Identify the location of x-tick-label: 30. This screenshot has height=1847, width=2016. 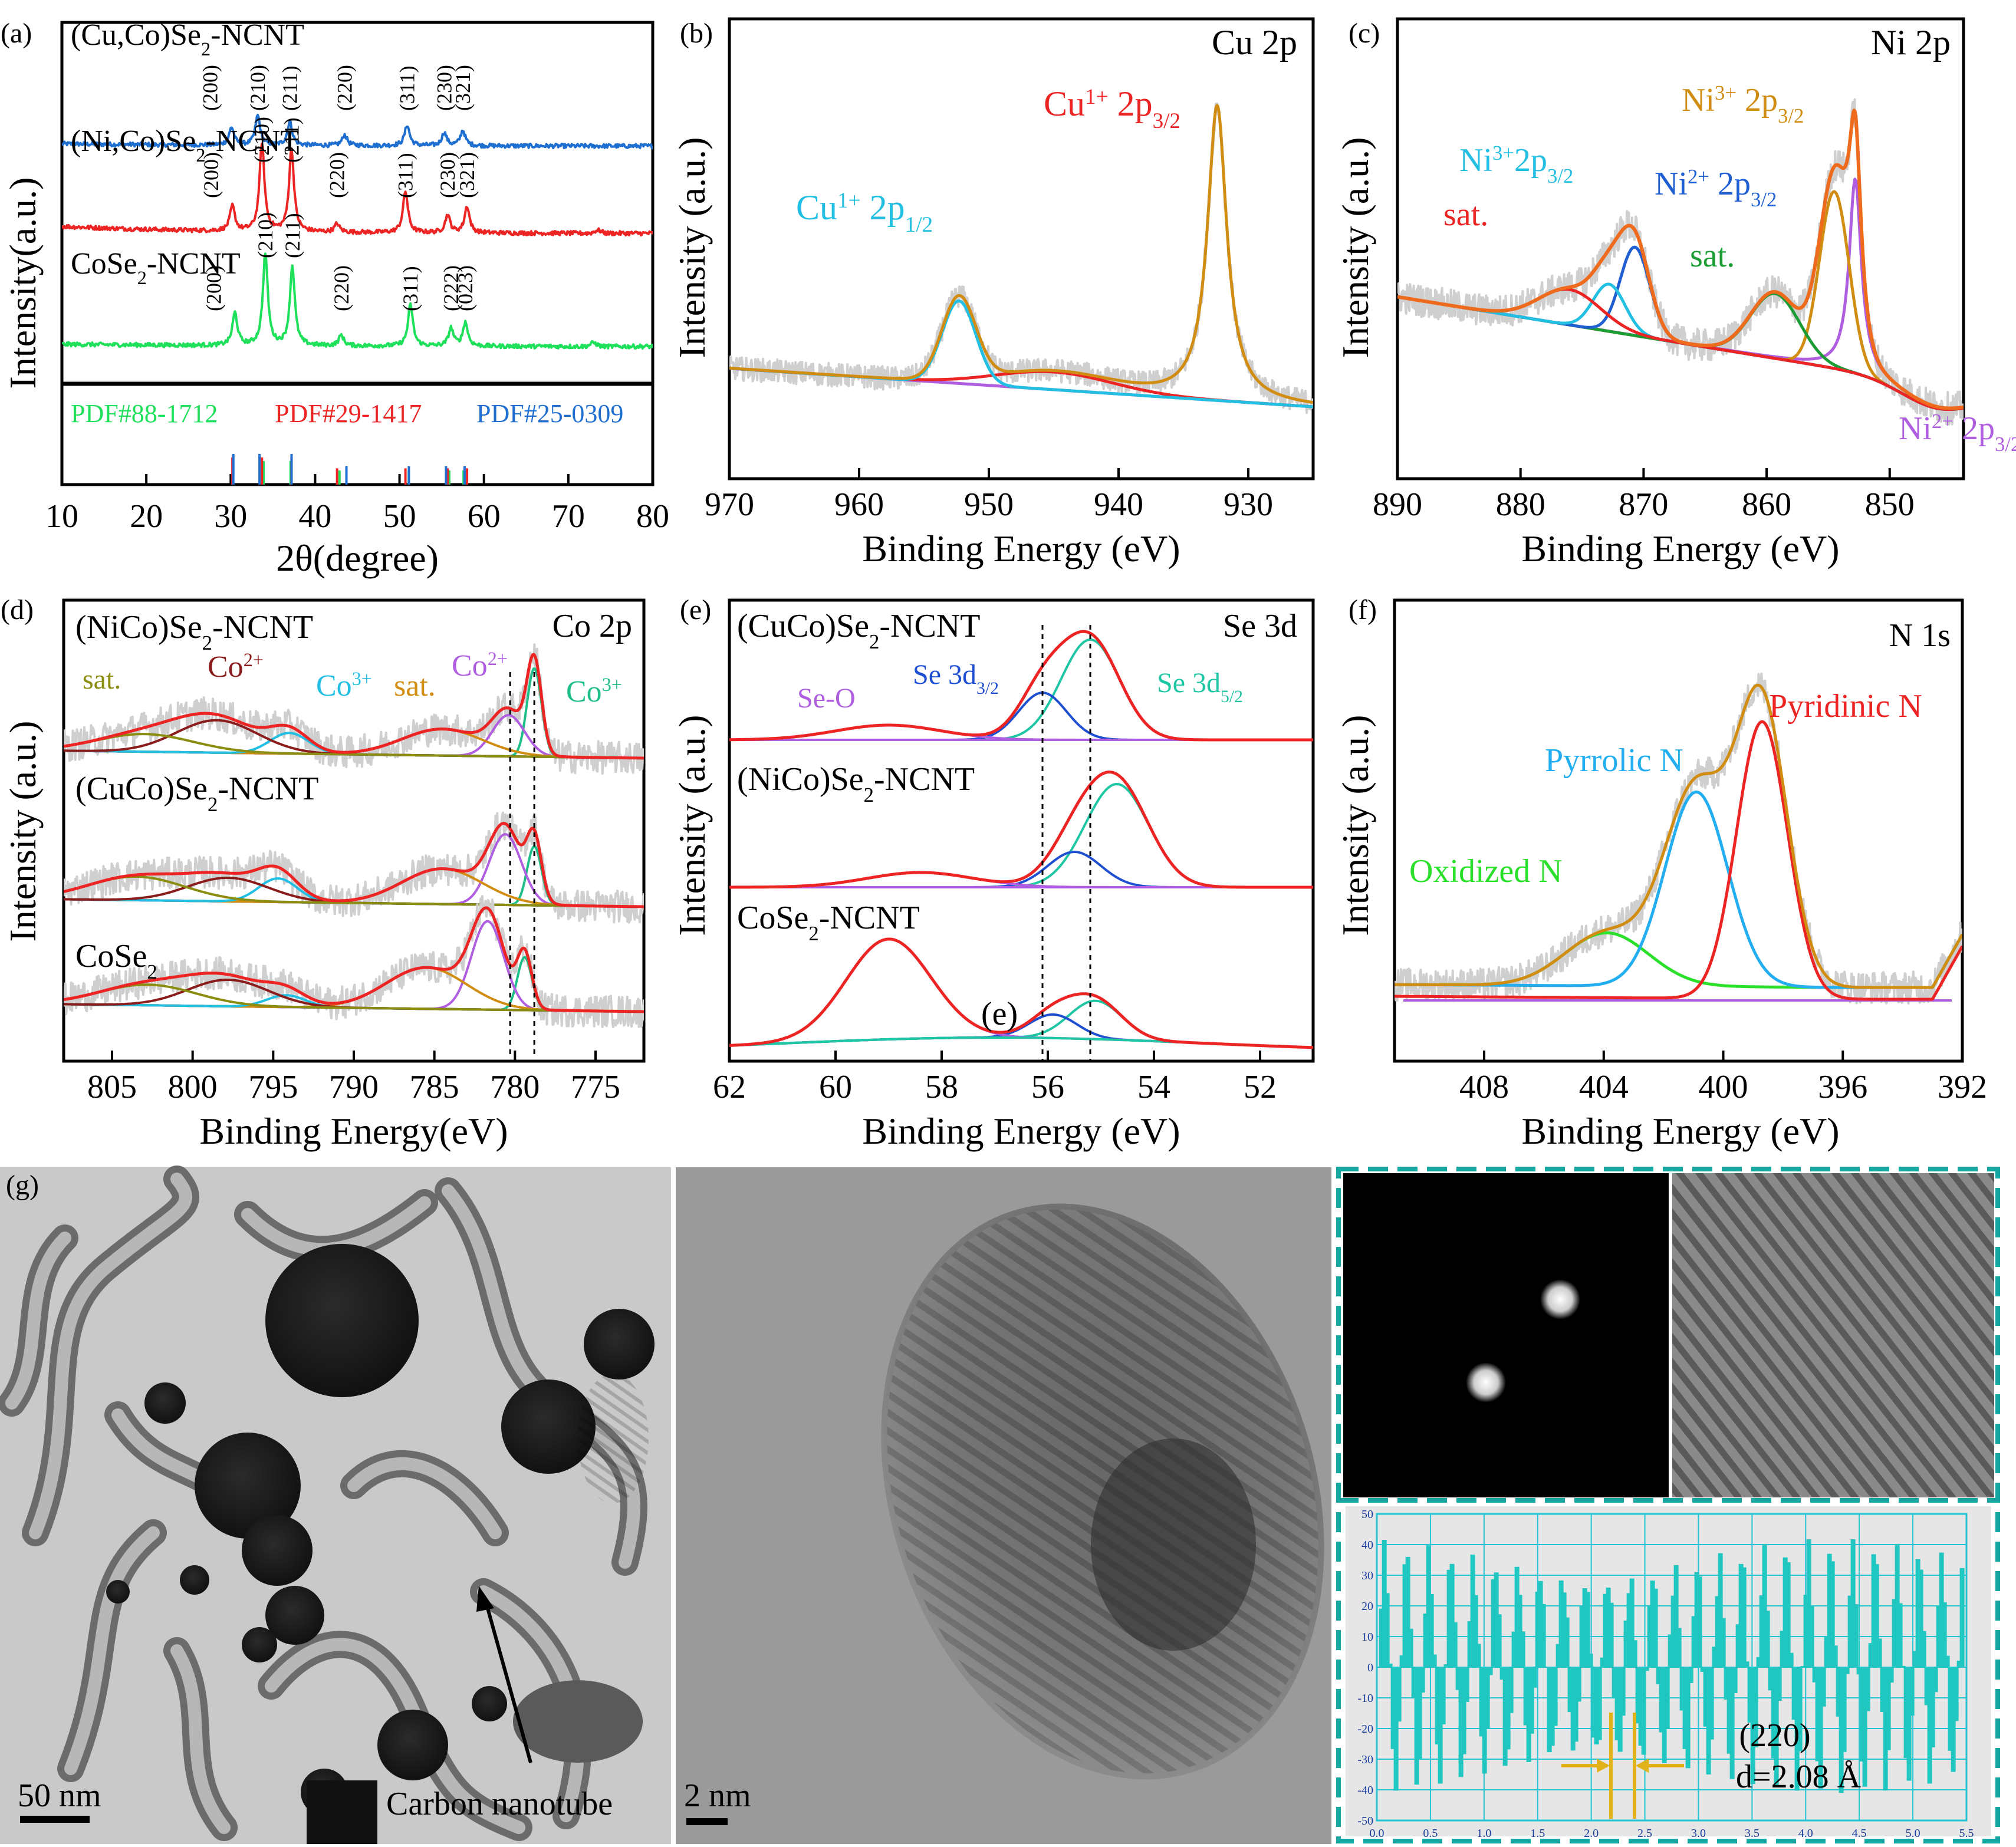
(230, 516).